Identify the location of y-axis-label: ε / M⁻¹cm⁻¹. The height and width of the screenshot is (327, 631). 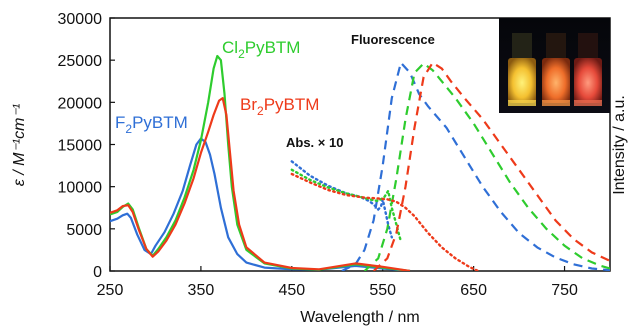
(19, 145).